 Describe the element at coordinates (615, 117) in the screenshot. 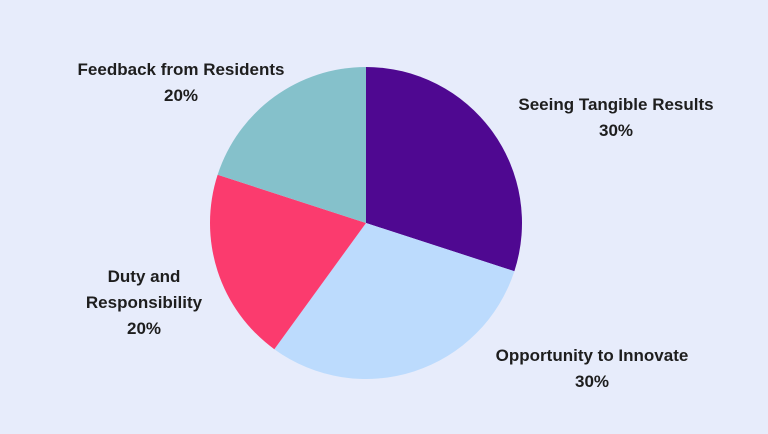

I see `slice-label-seeing-tangible-results: Seeing Tangible Results 30%` at that location.